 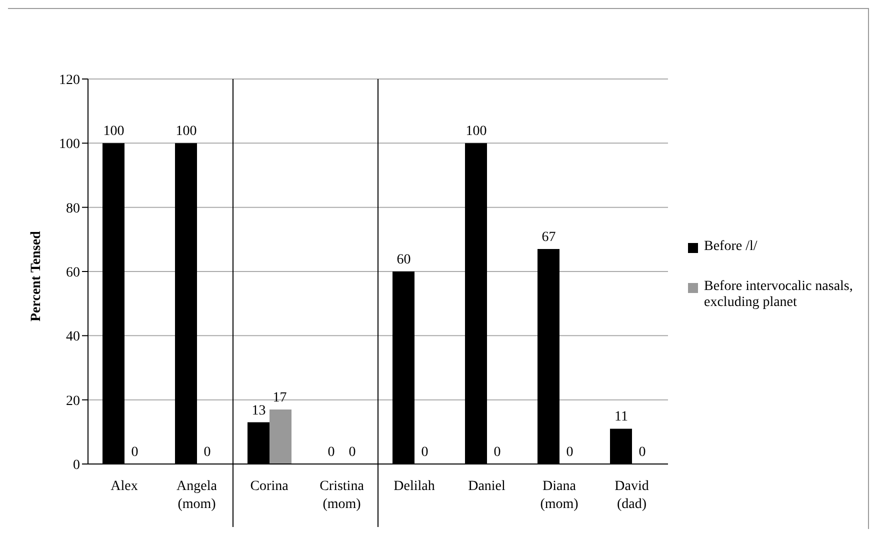 I want to click on x-tick-label: Delilah, so click(x=414, y=486).